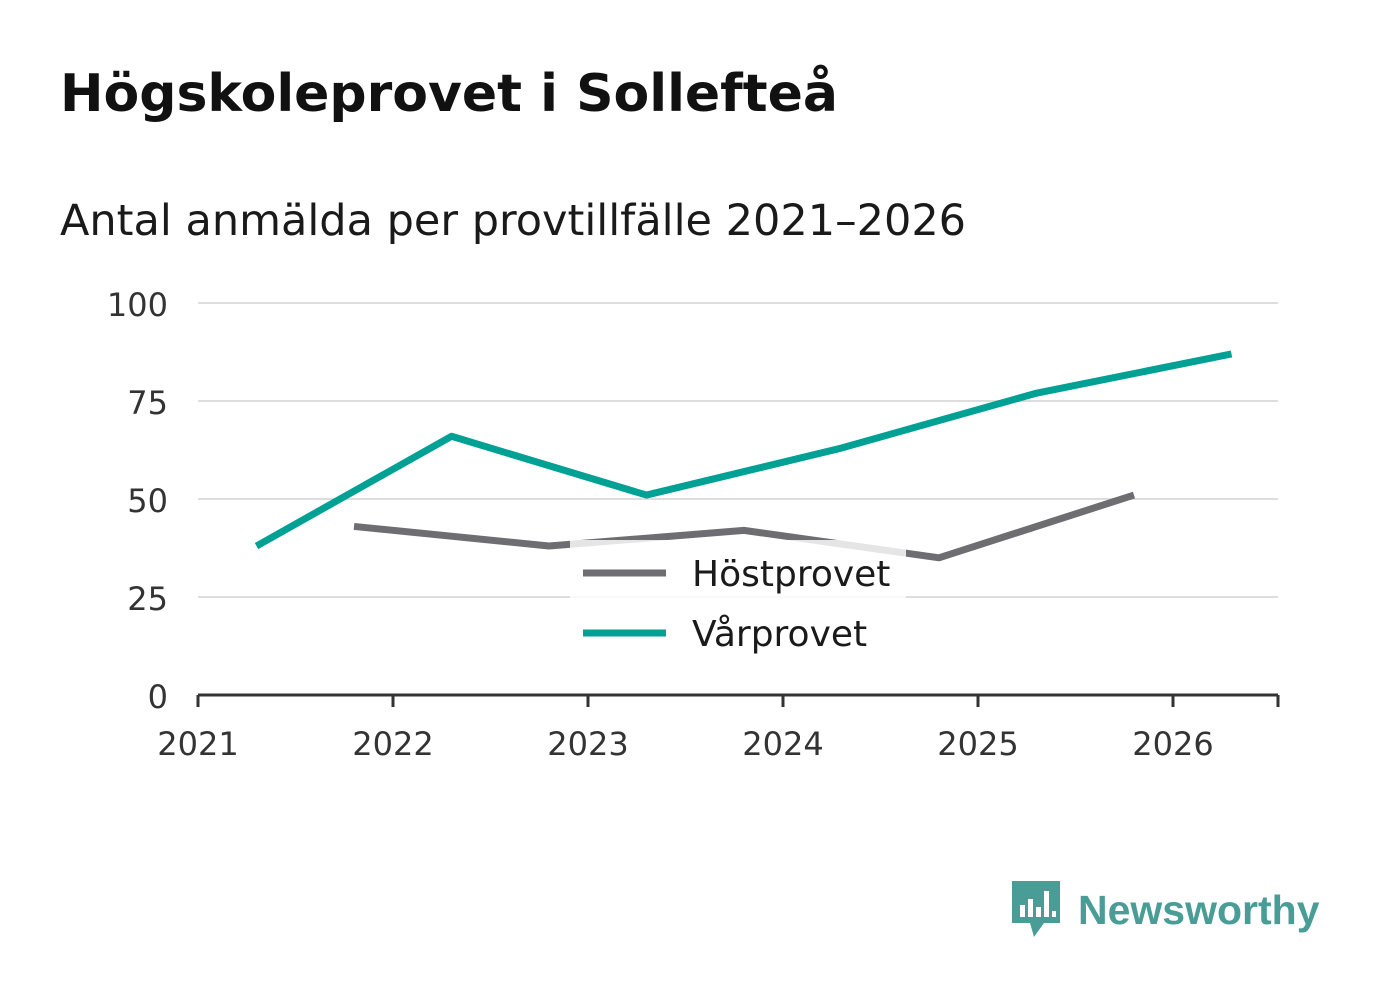 This screenshot has width=1382, height=999. I want to click on x-tick-label: 2024, so click(782, 744).